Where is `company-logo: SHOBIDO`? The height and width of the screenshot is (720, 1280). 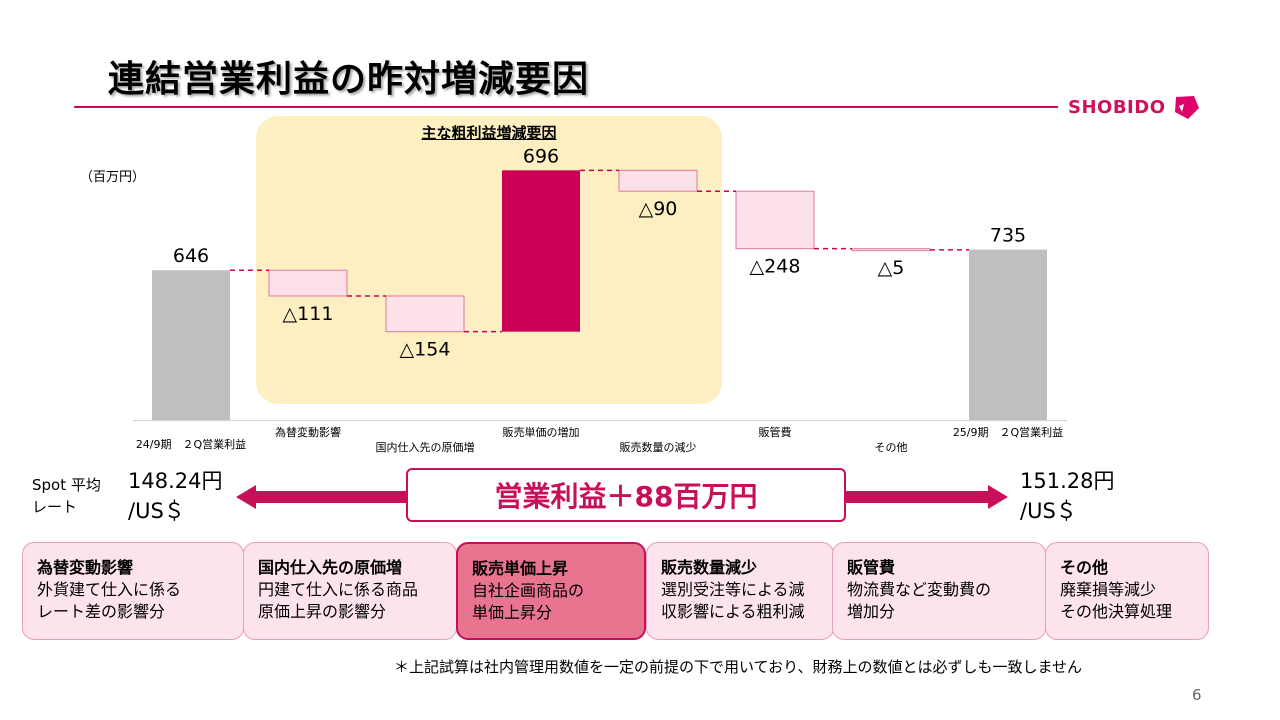 company-logo: SHOBIDO is located at coordinates (1134, 107).